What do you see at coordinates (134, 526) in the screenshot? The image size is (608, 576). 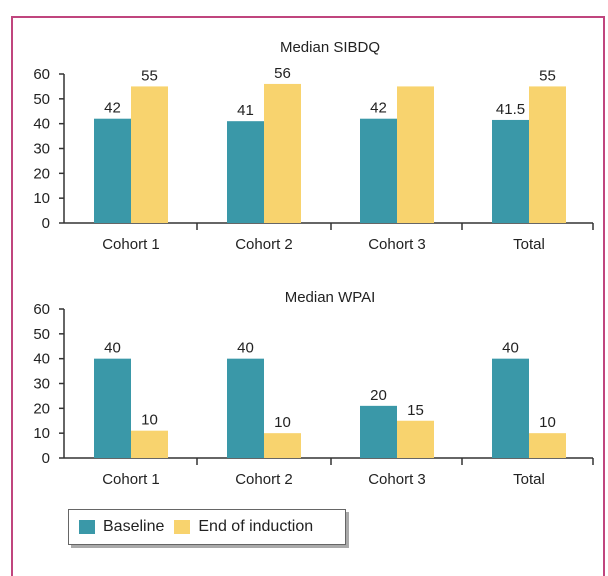 I see `legend-label-baseline: Baseline` at bounding box center [134, 526].